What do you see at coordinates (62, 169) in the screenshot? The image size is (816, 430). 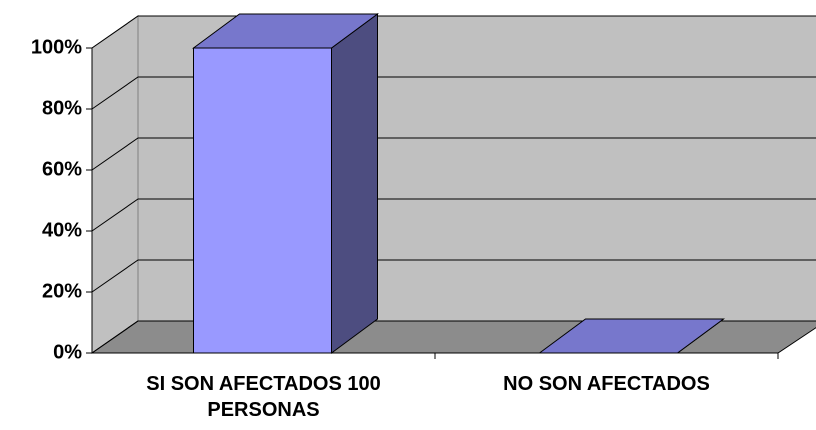 I see `y-tick-label: 60%` at bounding box center [62, 169].